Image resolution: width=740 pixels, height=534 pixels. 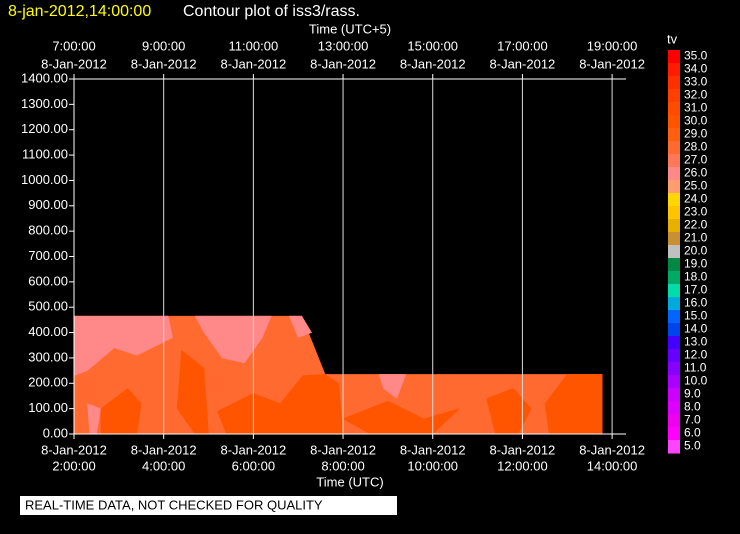 I want to click on y-tick-label: 200.00, so click(x=48, y=382).